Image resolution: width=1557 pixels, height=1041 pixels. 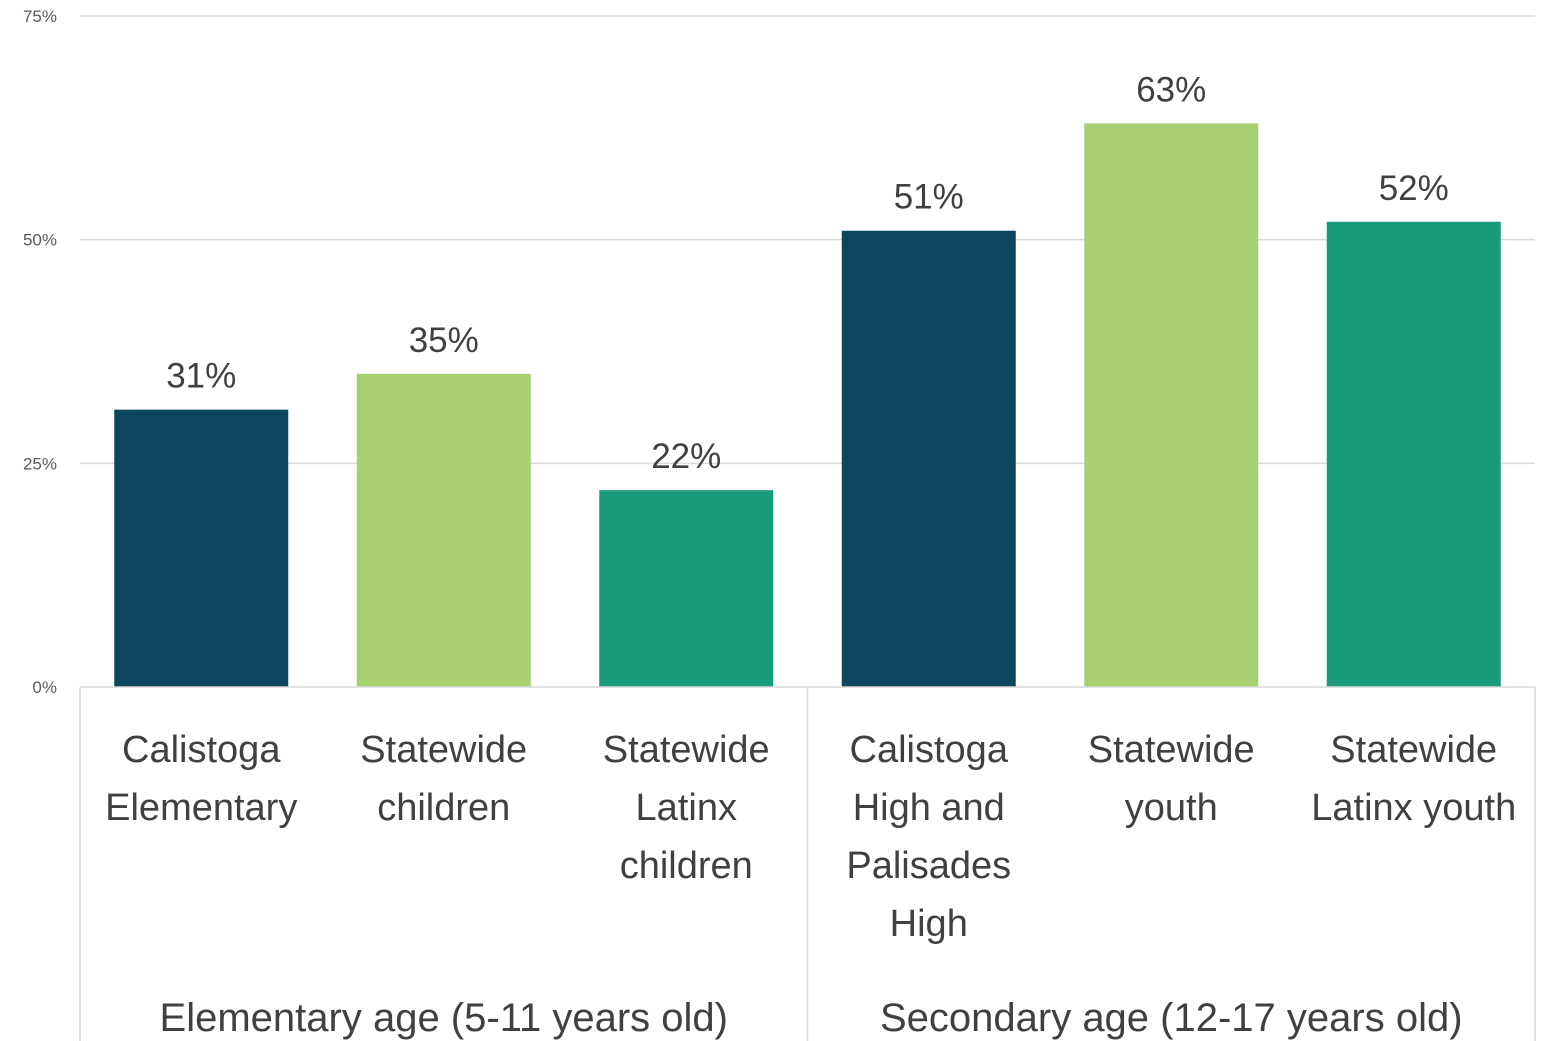 What do you see at coordinates (40, 16) in the screenshot?
I see `y-tick-label: 75%` at bounding box center [40, 16].